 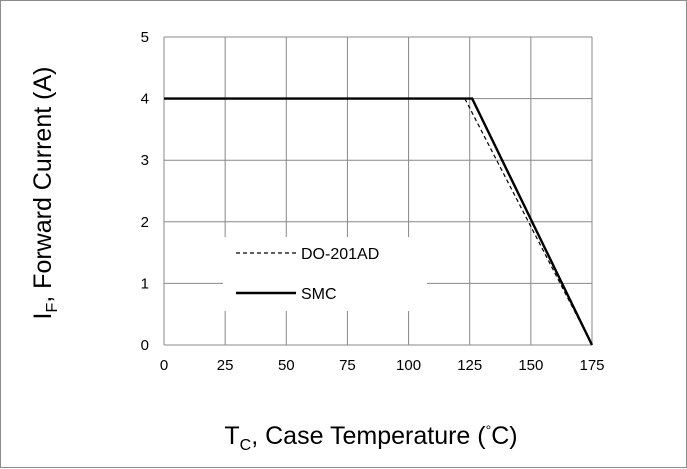 What do you see at coordinates (591, 365) in the screenshot?
I see `x-tick-label: 175` at bounding box center [591, 365].